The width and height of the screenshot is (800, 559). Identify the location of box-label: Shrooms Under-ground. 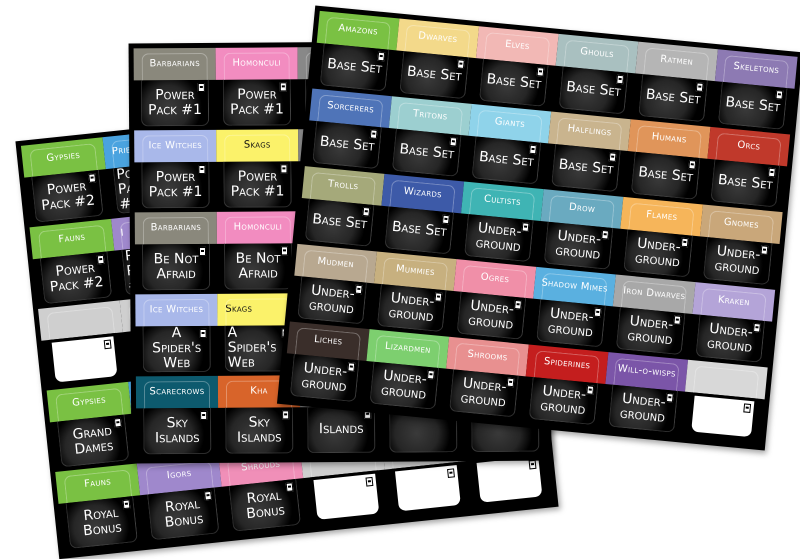
(485, 379).